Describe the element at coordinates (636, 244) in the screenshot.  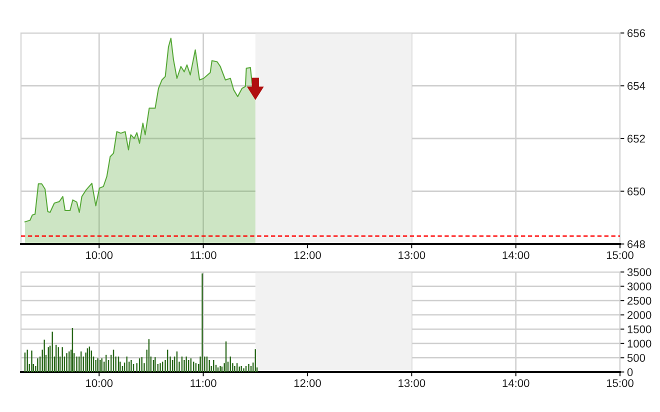
I see `y-tick-label: 648` at that location.